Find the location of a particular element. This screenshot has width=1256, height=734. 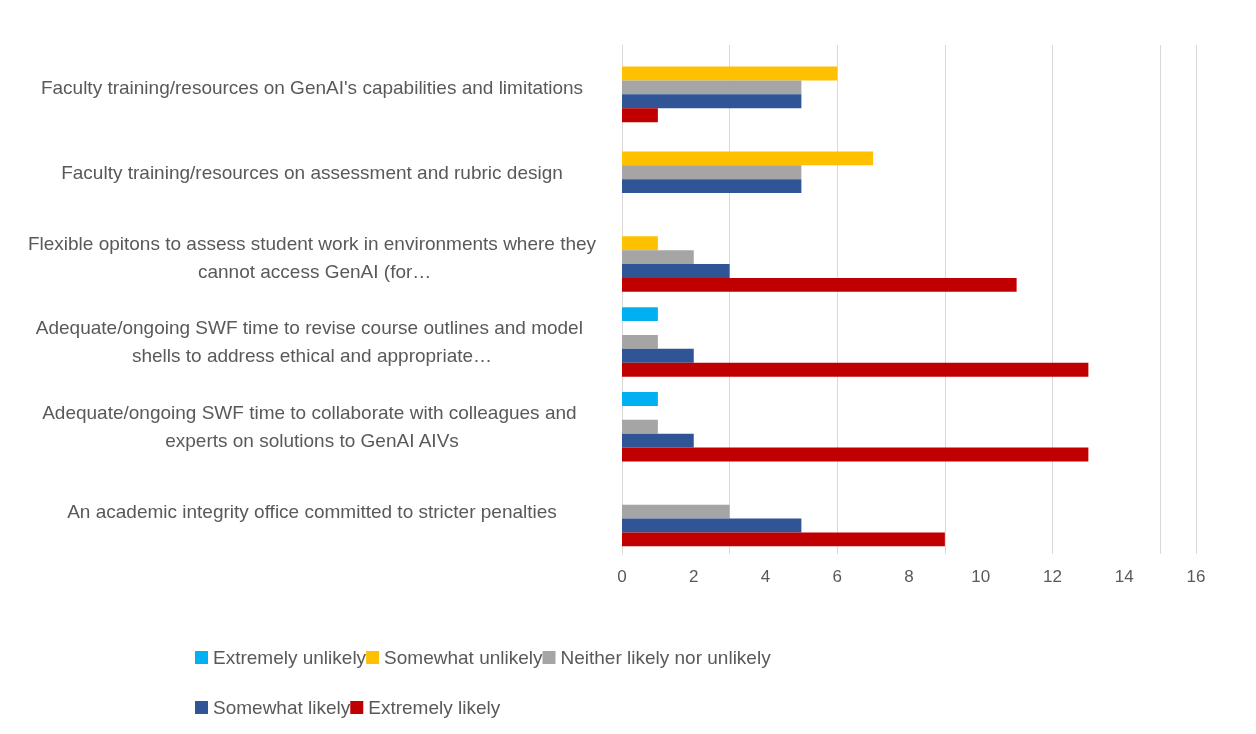

x-tick-label: 4 is located at coordinates (765, 576).